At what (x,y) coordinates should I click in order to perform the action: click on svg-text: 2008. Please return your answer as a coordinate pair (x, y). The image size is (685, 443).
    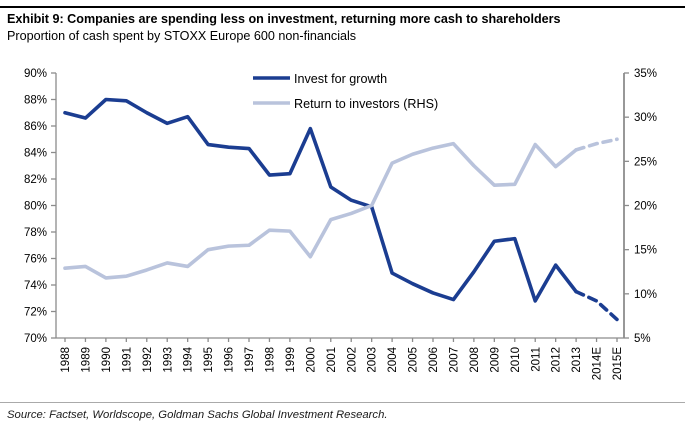
    Looking at the image, I should click on (475, 360).